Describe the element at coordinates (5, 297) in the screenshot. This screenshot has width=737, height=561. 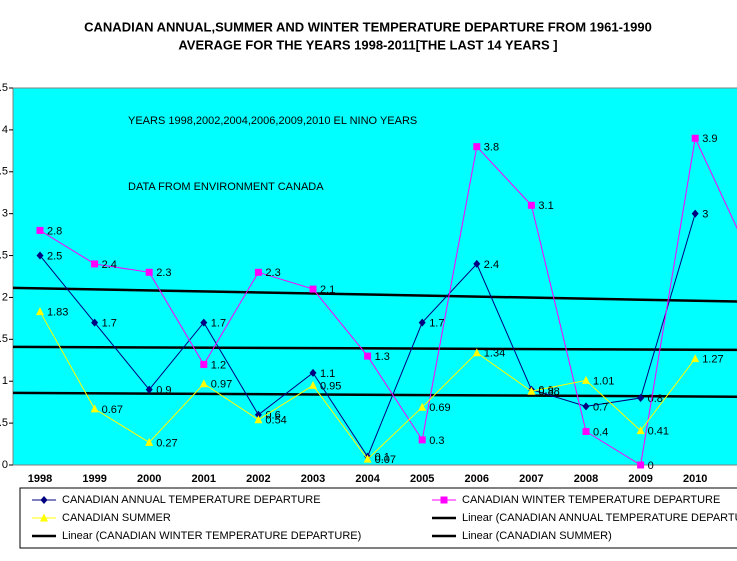
I see `y-tick-label: 2` at that location.